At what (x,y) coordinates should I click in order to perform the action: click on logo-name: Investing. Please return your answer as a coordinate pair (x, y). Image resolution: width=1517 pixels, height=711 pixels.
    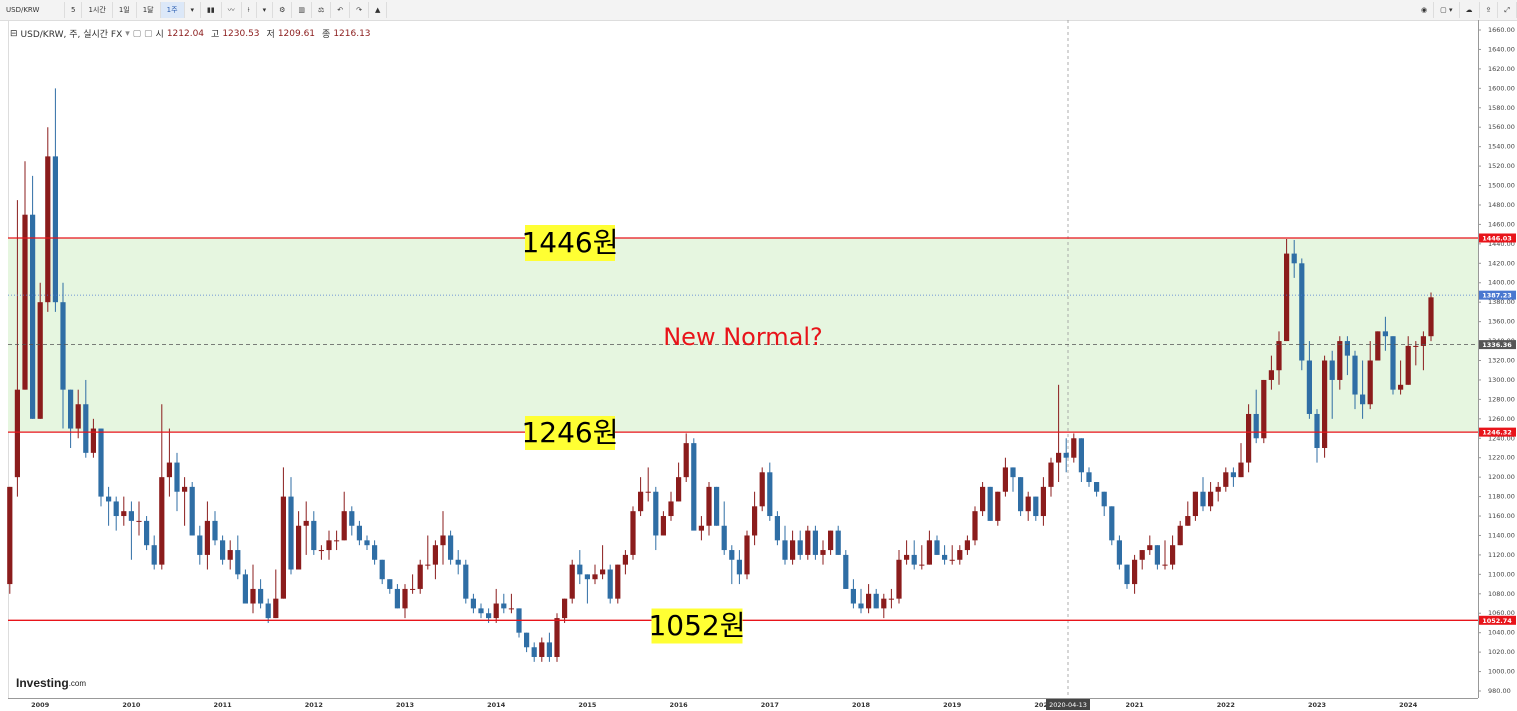
    Looking at the image, I should click on (42, 683).